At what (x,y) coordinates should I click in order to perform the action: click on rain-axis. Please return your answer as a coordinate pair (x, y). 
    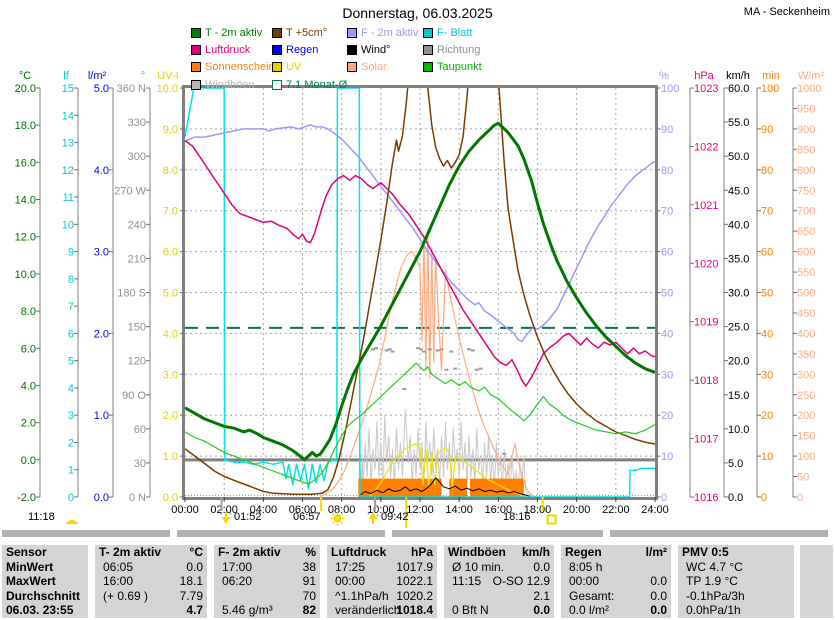
    Looking at the image, I should click on (111, 292).